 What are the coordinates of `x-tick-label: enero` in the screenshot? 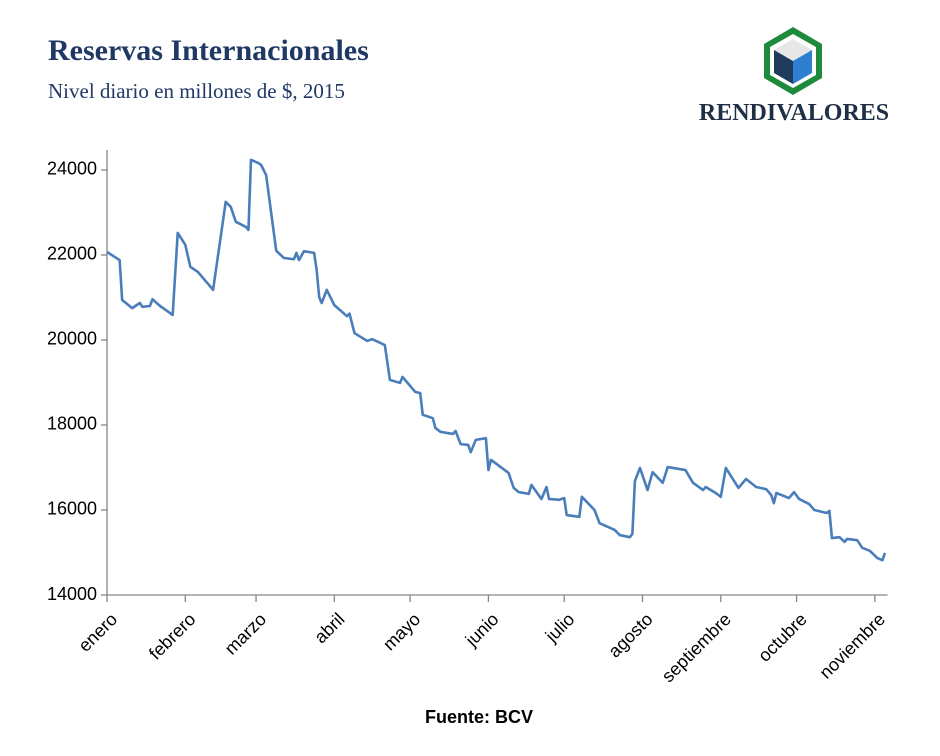 It's located at (97, 632).